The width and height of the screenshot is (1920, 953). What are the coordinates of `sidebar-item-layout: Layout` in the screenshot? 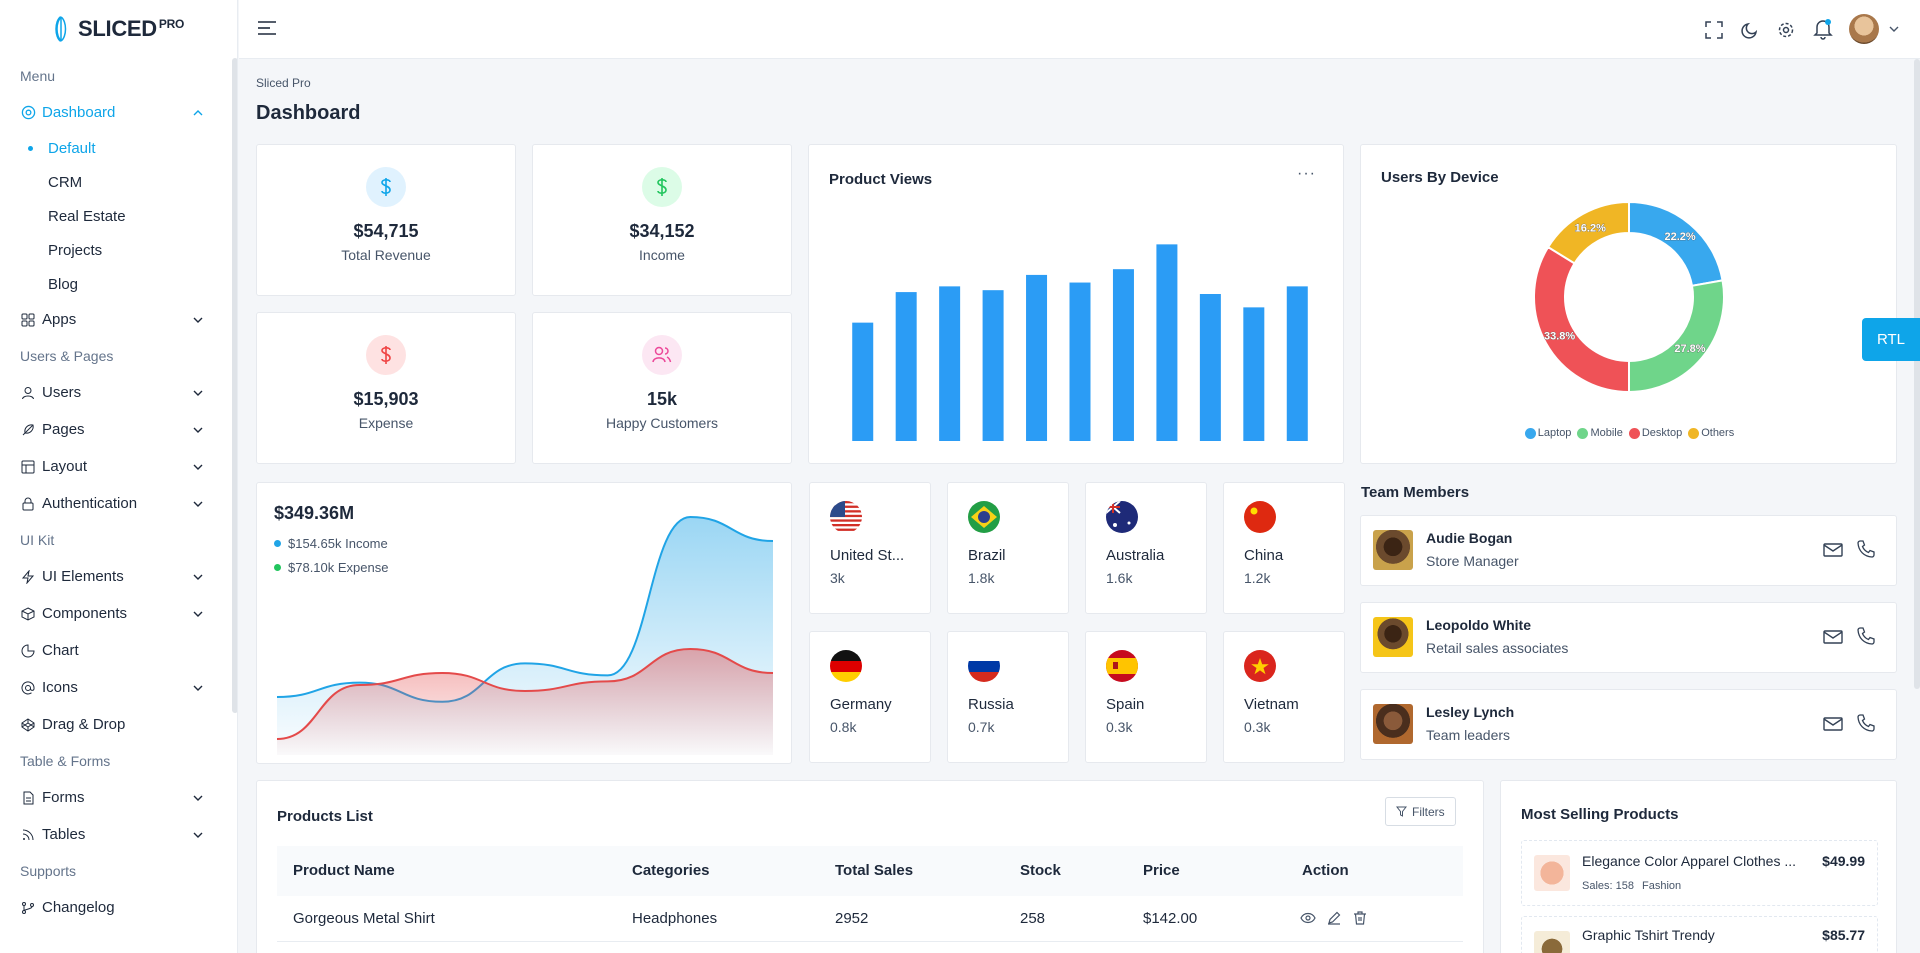 It's located at (118, 466).